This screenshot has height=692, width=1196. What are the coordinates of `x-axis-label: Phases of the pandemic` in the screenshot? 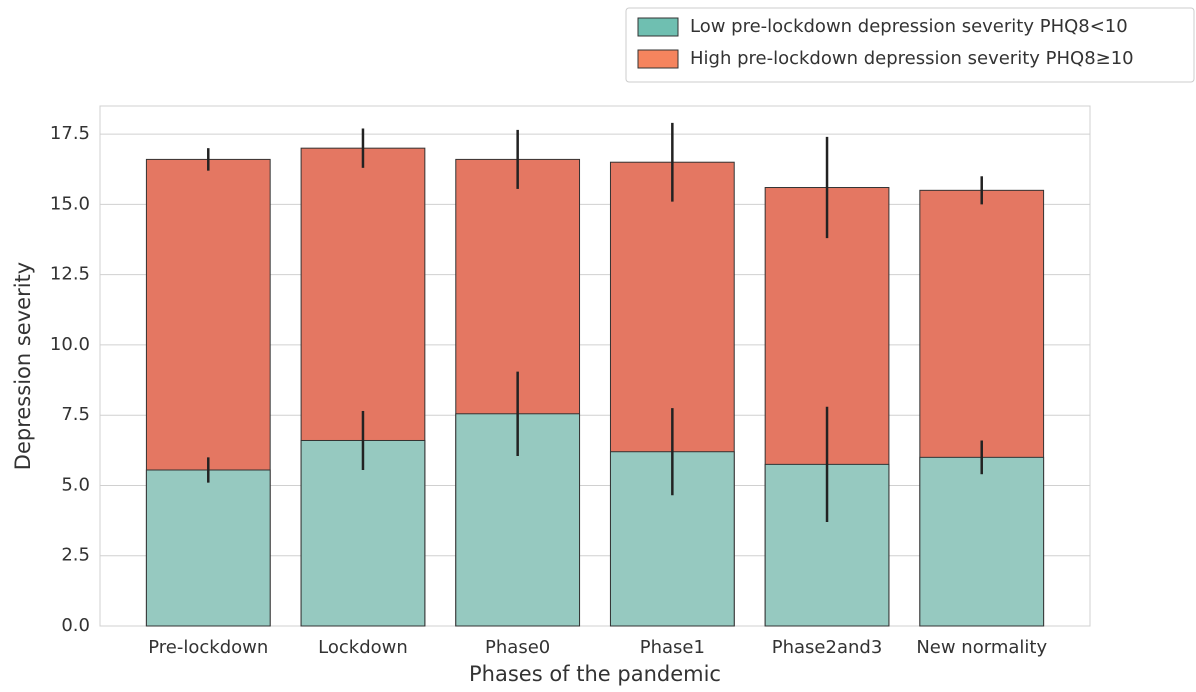 It's located at (595, 674).